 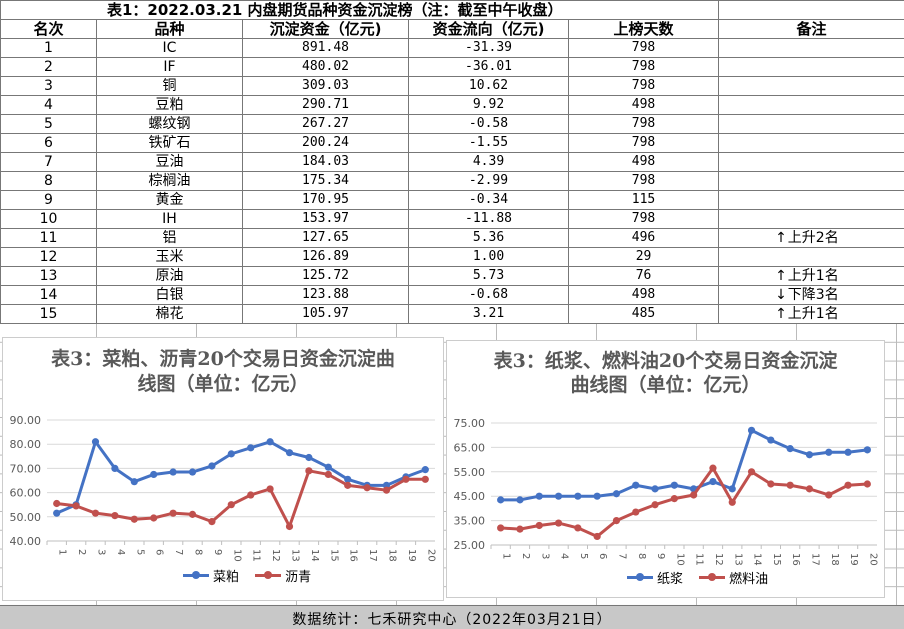 What do you see at coordinates (326, 200) in the screenshot?
I see `fund-cell: 170.95` at bounding box center [326, 200].